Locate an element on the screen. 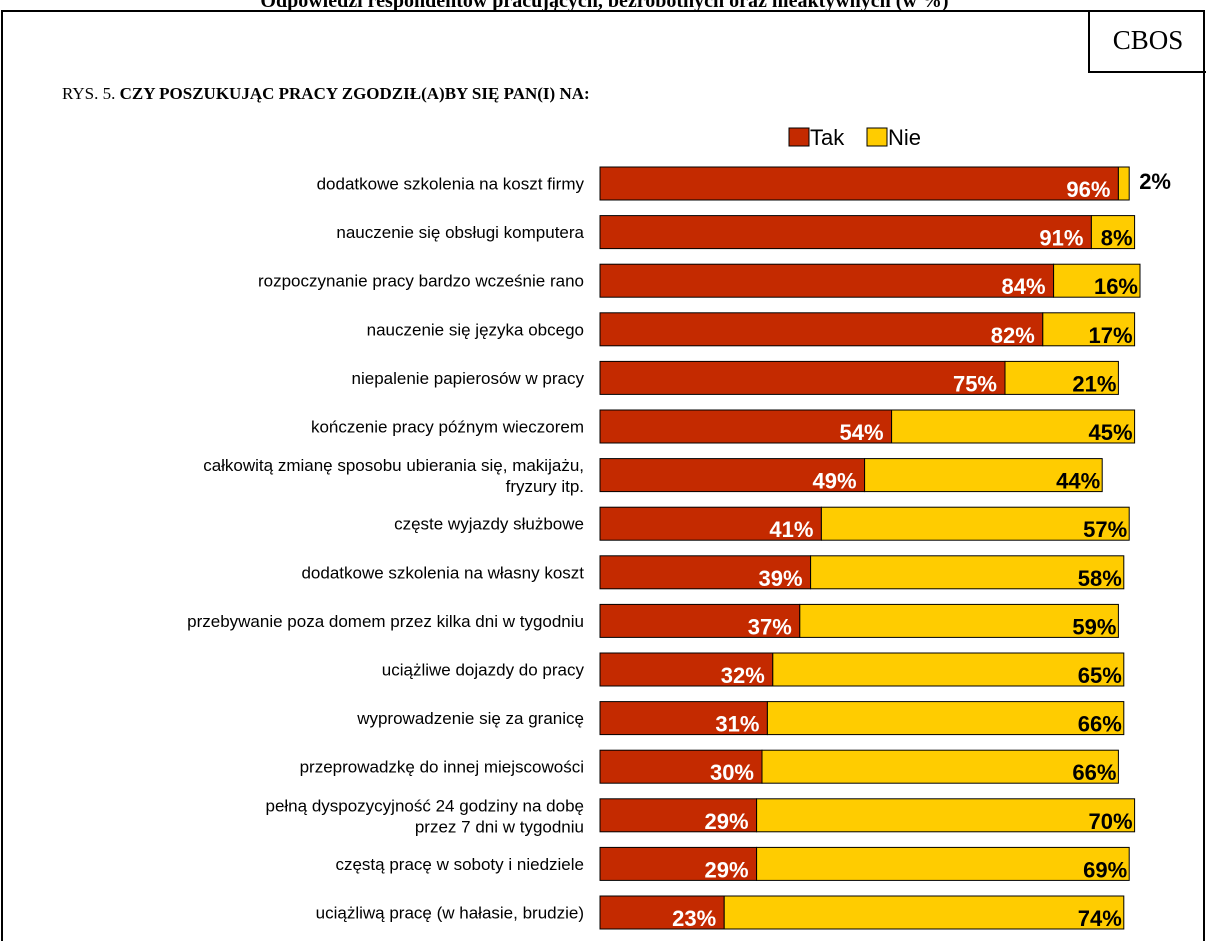 This screenshot has width=1209, height=944. category-label: uciążliwą pracę (w hałasie, brudzie) is located at coordinates (450, 913).